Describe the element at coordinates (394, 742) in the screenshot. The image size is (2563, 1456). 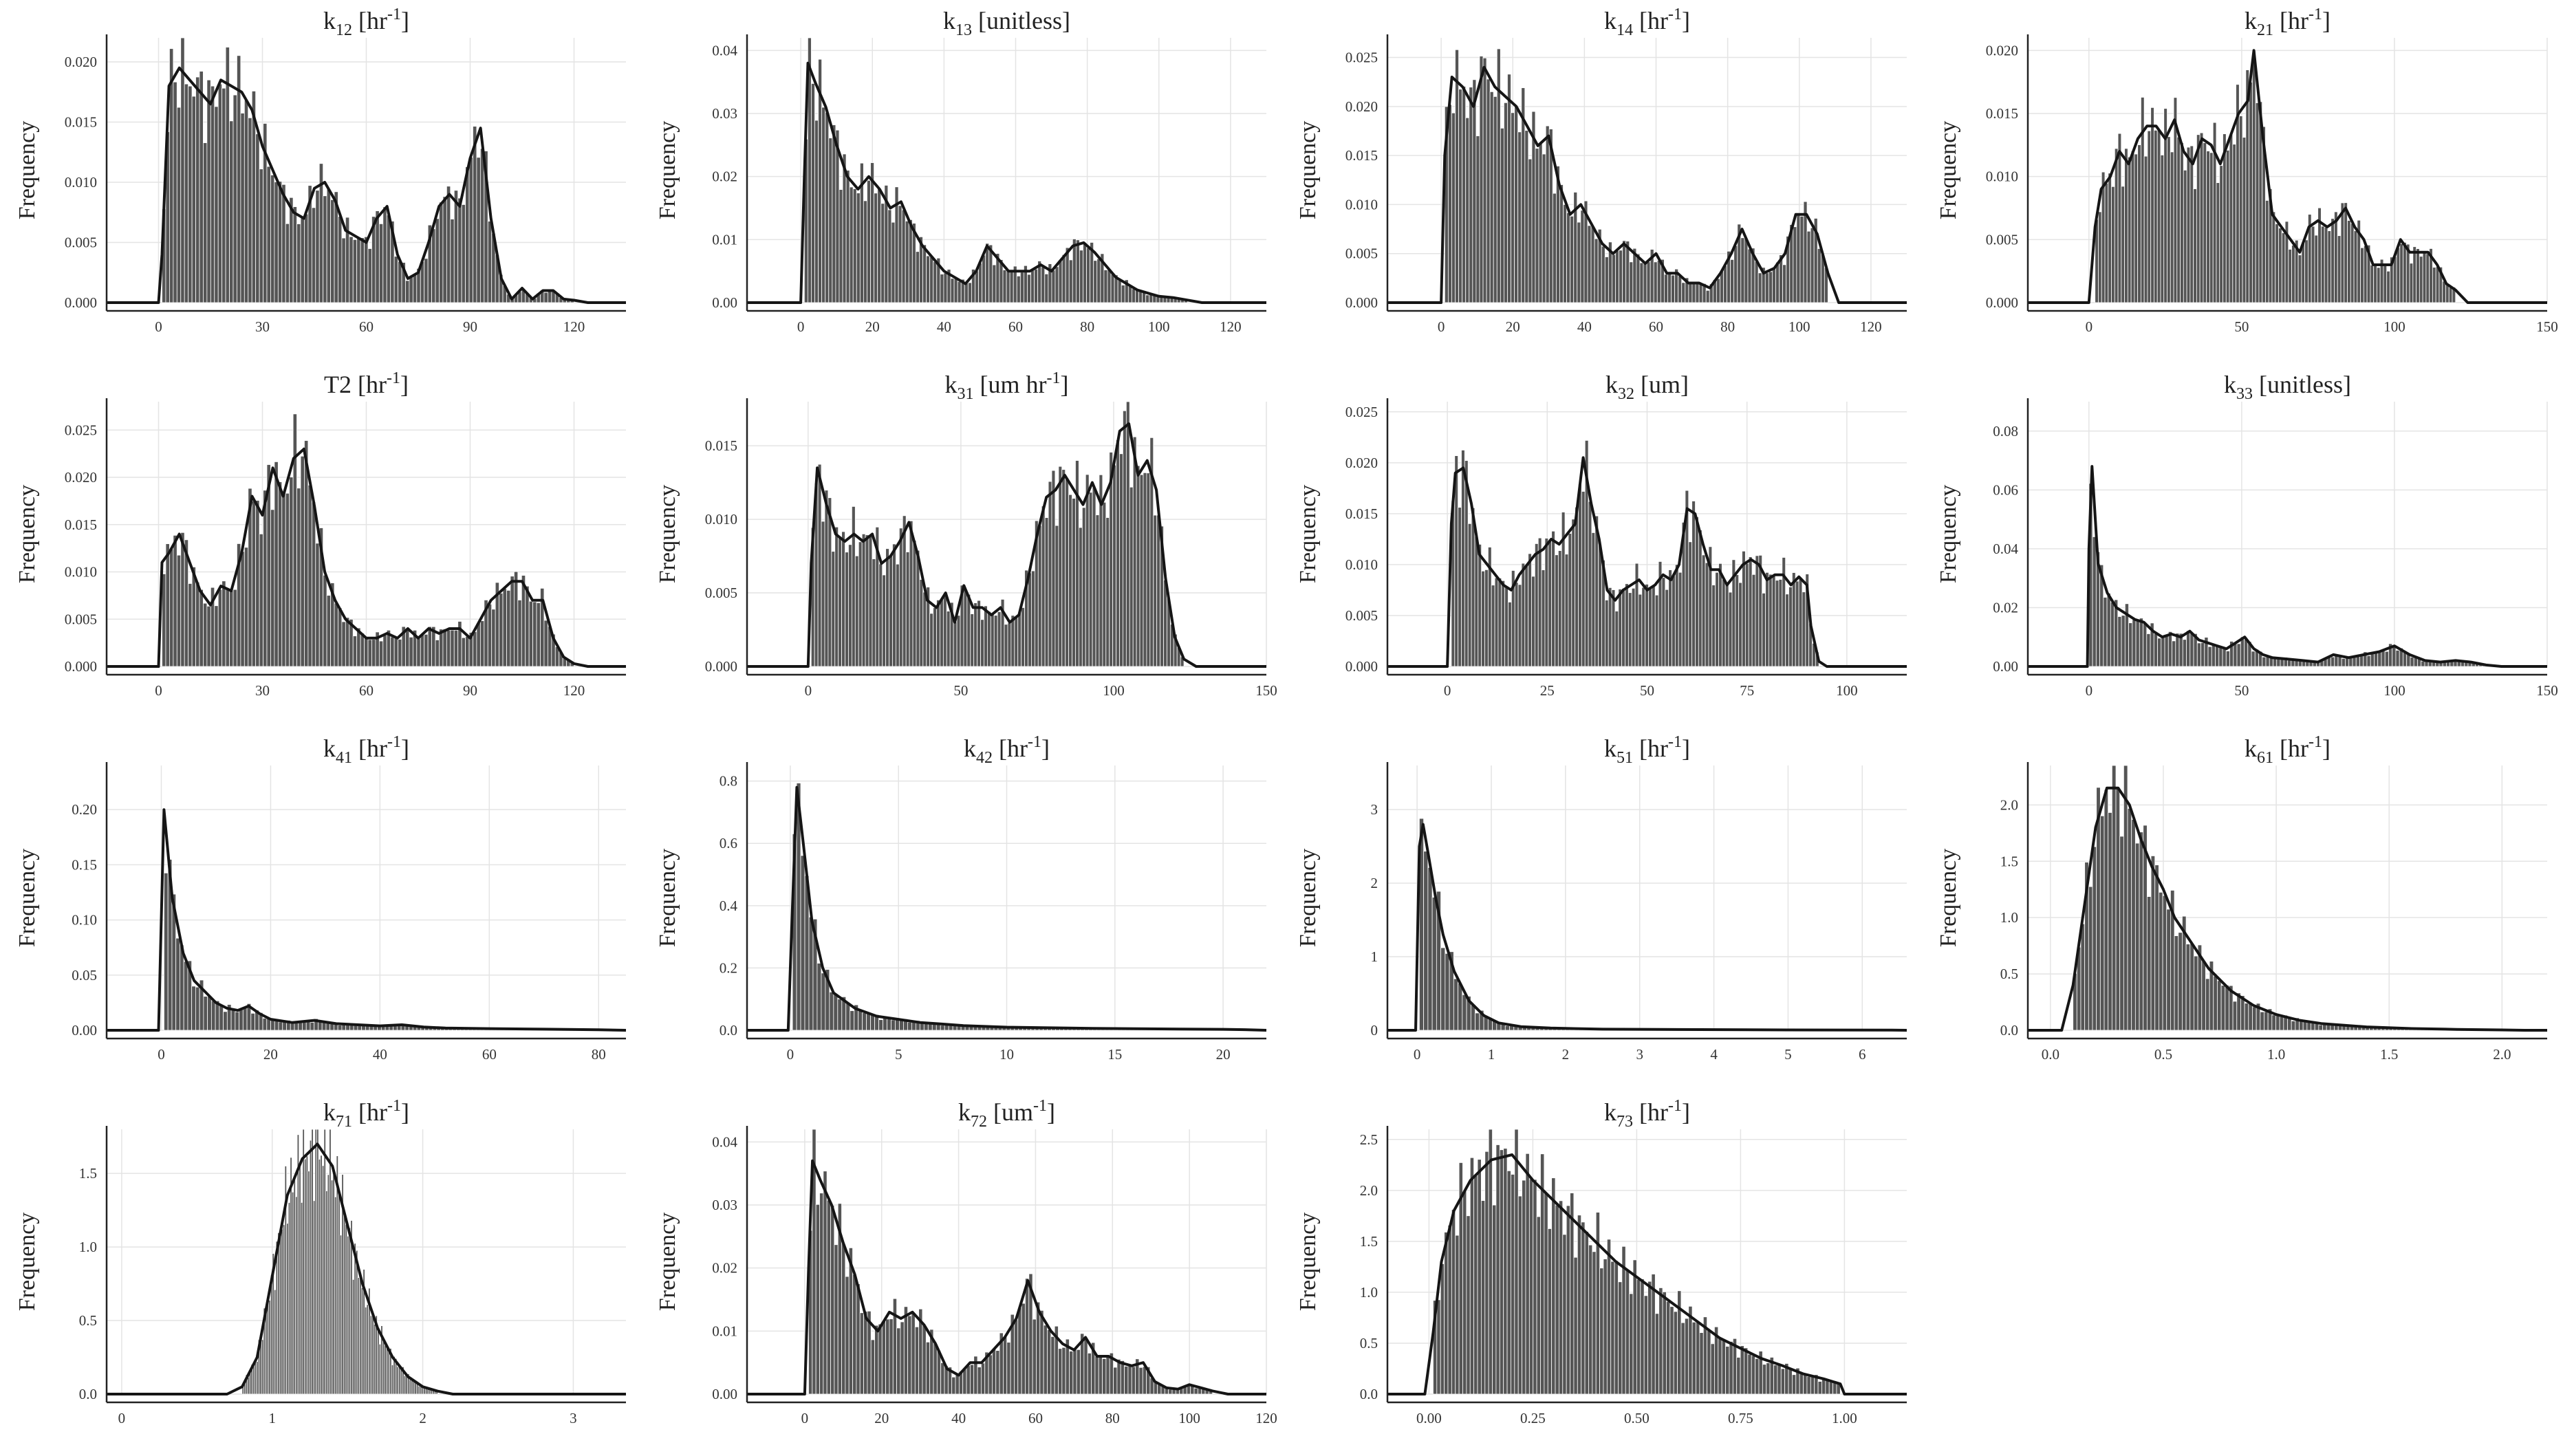
I see `title-superscript: -1` at that location.